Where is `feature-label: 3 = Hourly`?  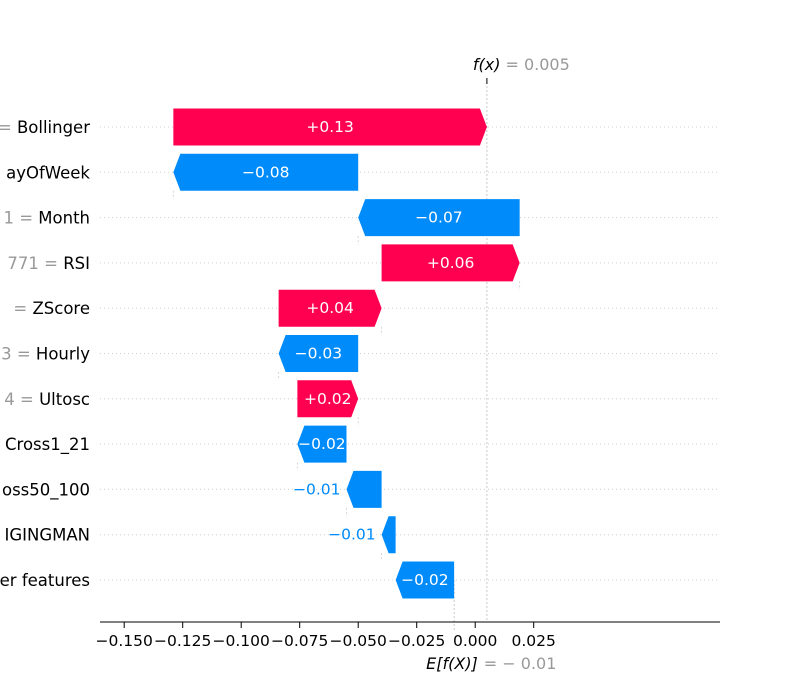 feature-label: 3 = Hourly is located at coordinates (45, 354).